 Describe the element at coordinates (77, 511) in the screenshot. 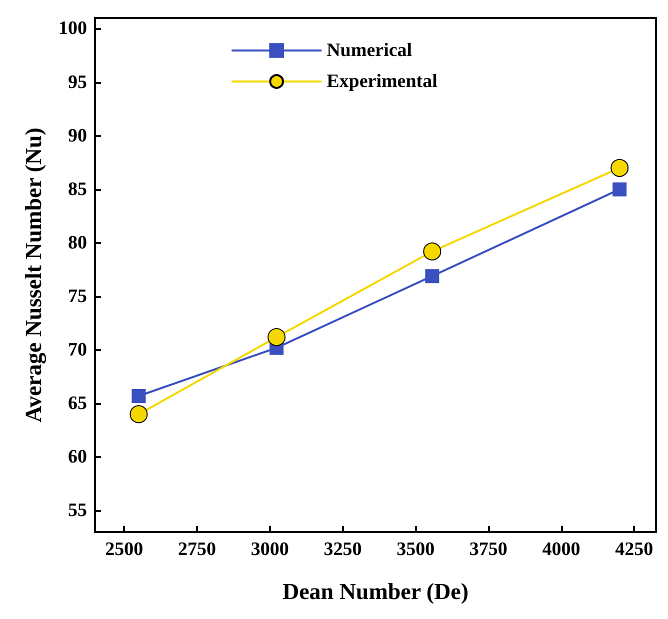

I see `y-tick-label: 55` at that location.